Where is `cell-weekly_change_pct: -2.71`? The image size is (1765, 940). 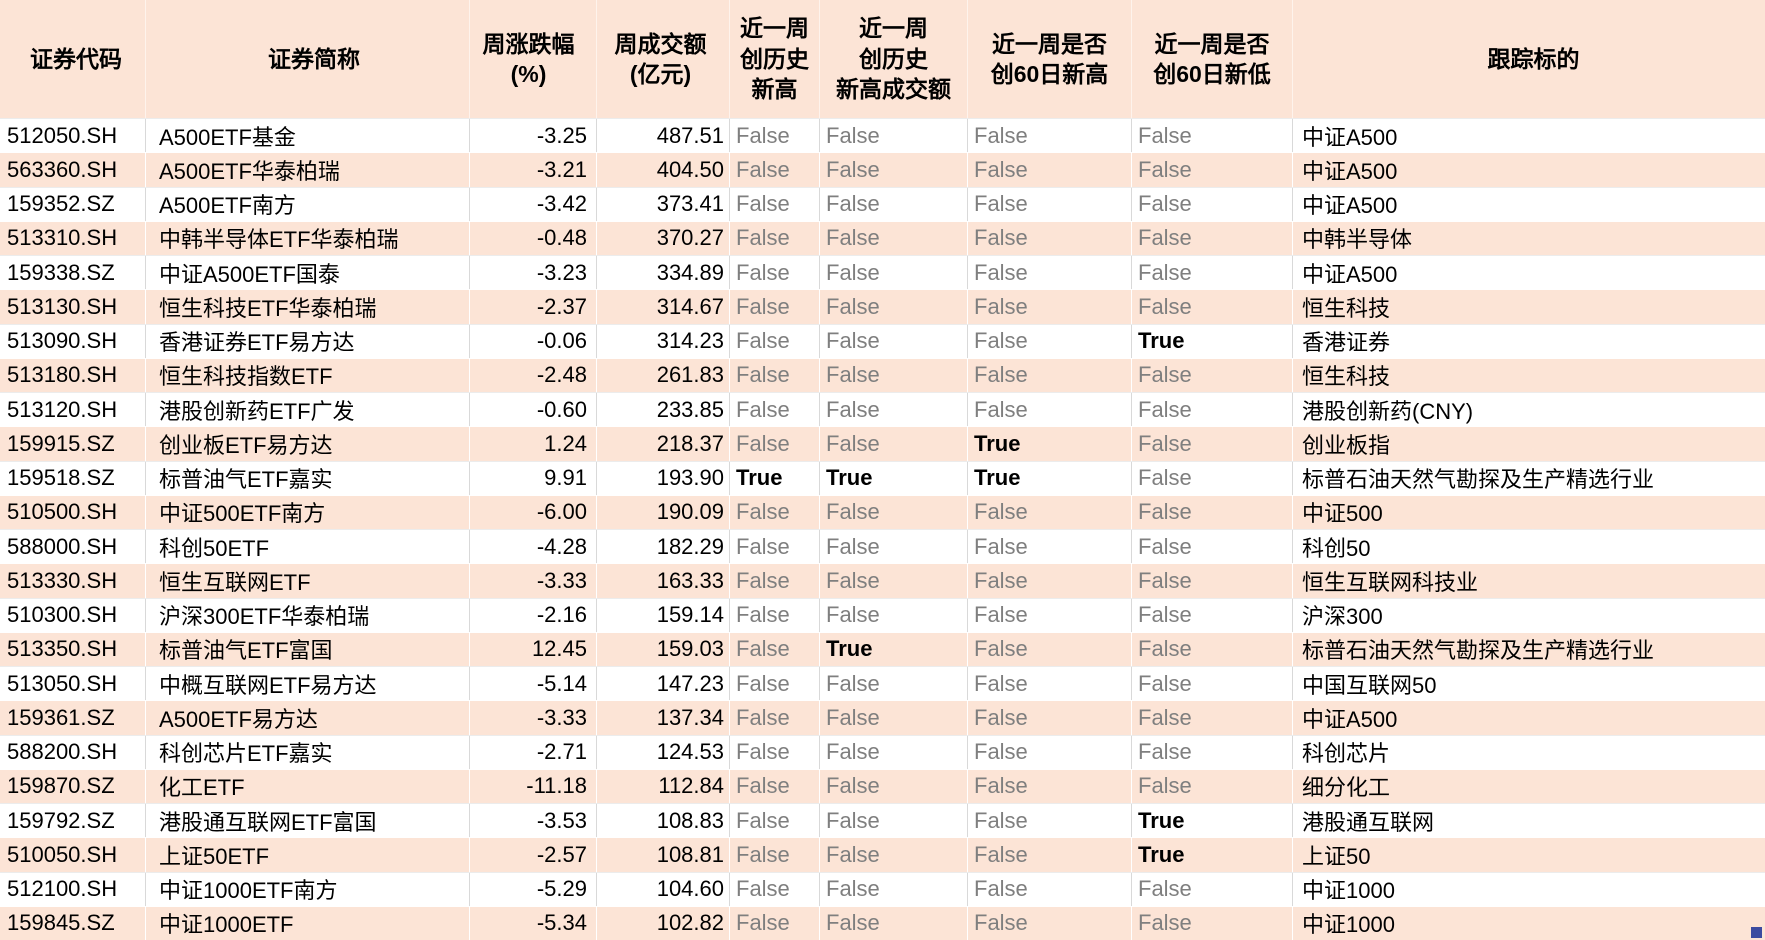
cell-weekly_change_pct: -2.71 is located at coordinates (533, 752).